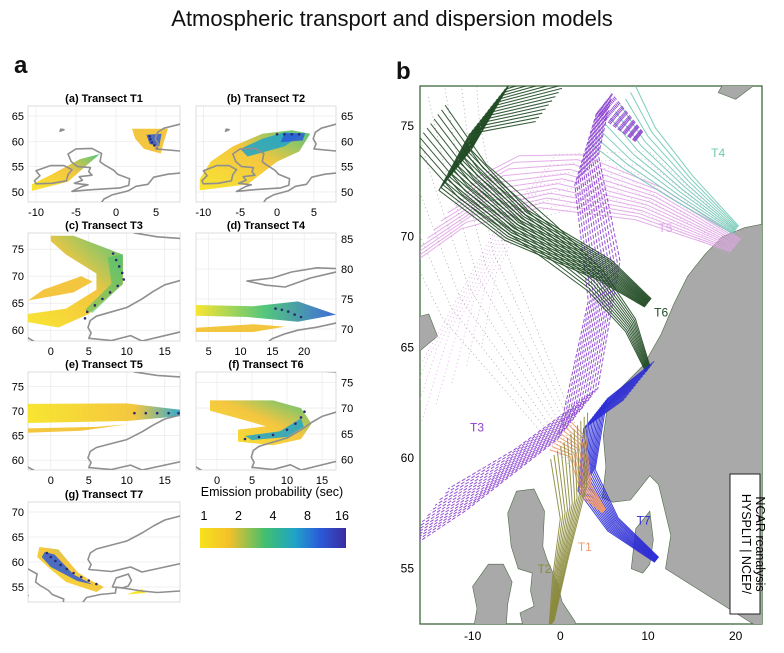 This screenshot has height=653, width=784. I want to click on xtick-label: 0, so click(277, 213).